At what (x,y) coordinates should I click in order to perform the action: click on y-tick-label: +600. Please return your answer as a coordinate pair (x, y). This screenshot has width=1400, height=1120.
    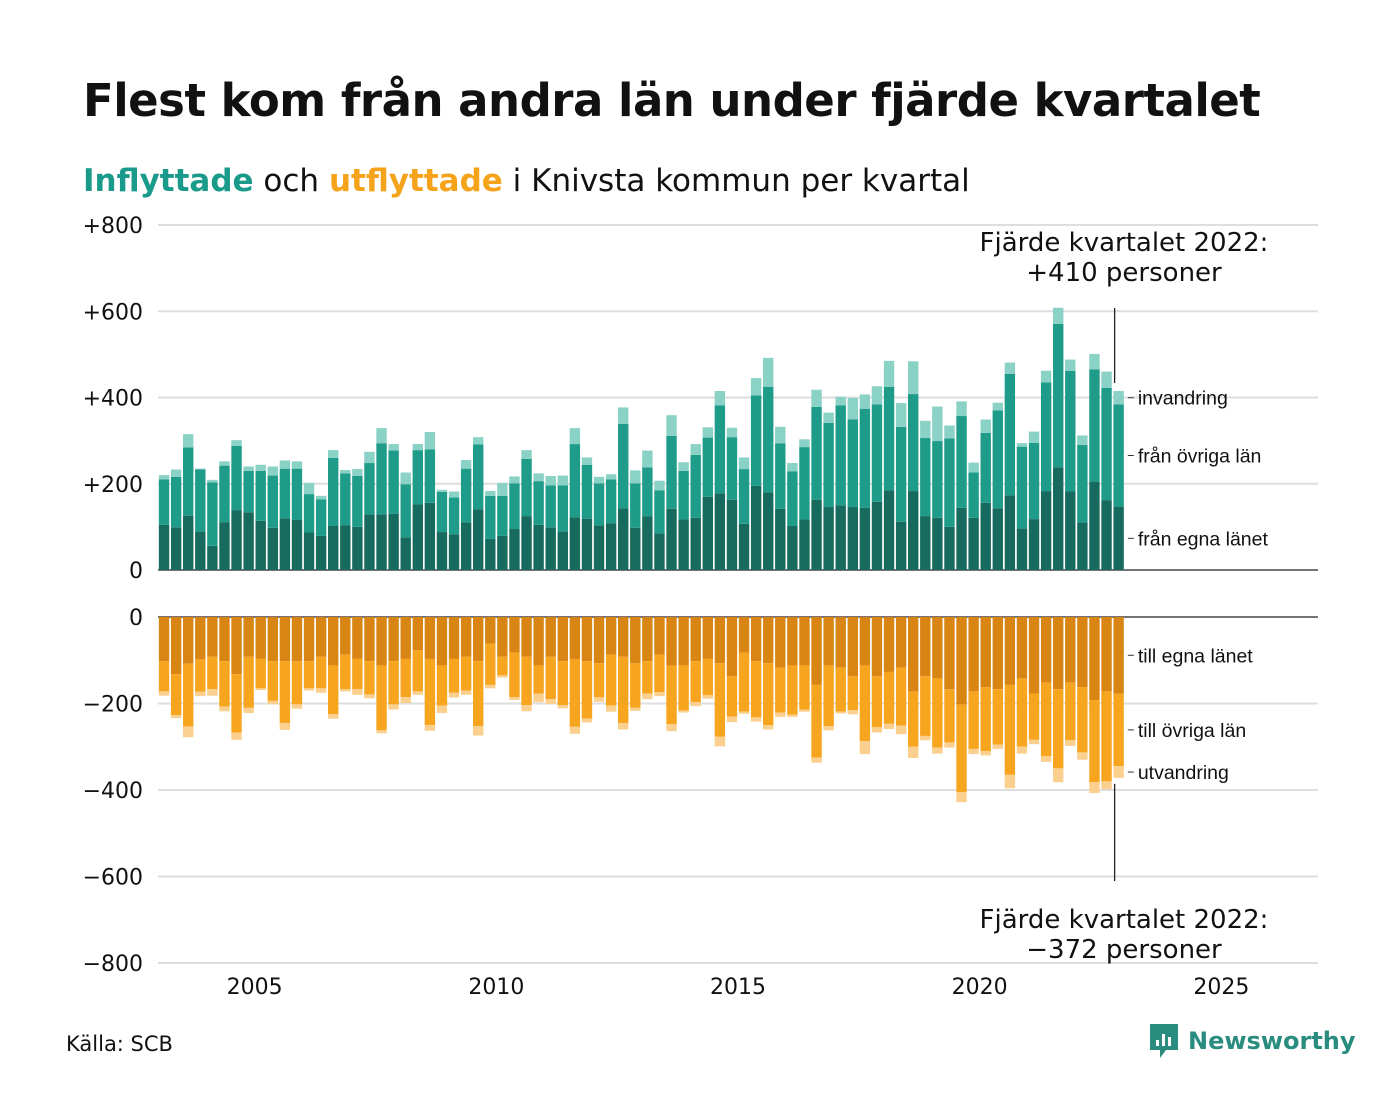
    Looking at the image, I should click on (113, 312).